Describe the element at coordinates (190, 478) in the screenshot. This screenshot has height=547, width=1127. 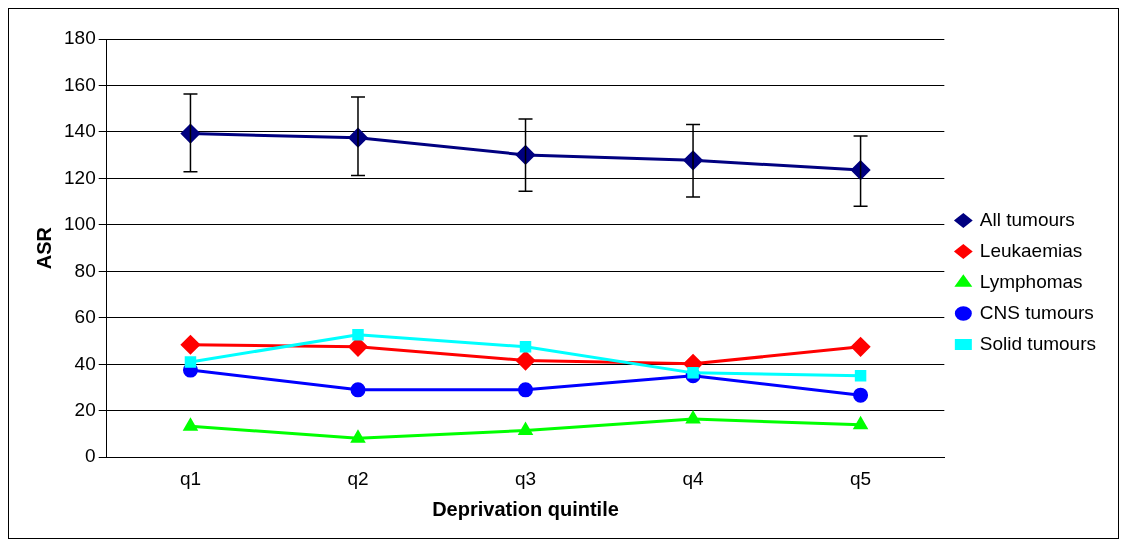
I see `x-tick-label: q1` at that location.